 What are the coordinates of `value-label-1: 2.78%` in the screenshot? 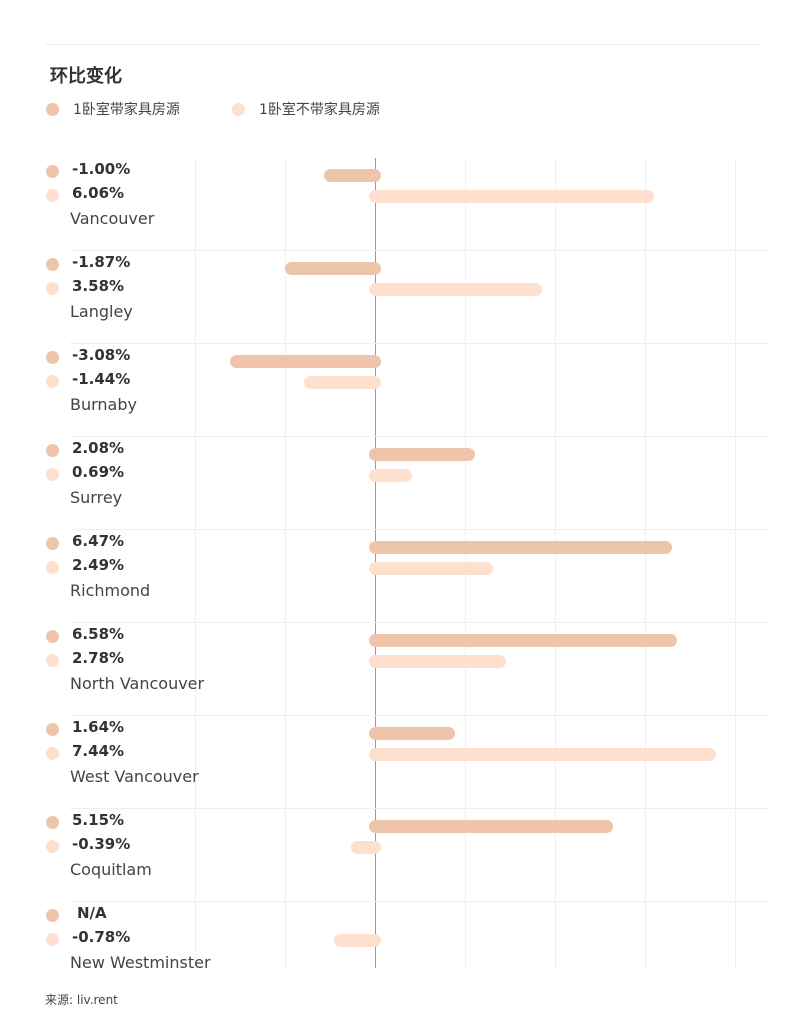 It's located at (98, 658).